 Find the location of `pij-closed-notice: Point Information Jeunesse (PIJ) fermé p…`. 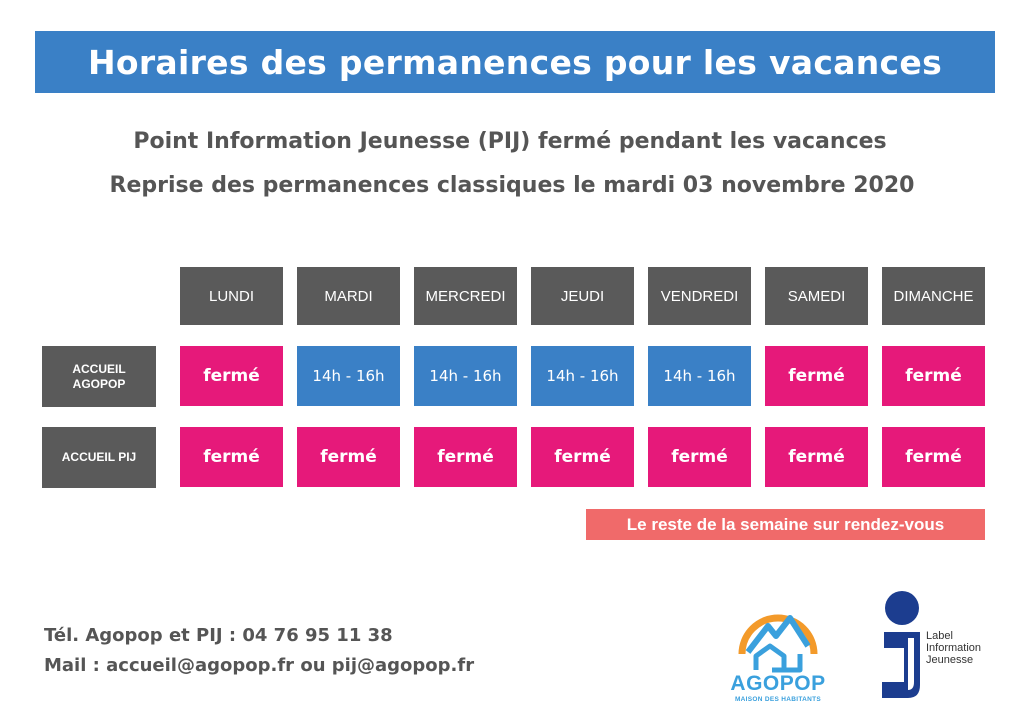

pij-closed-notice: Point Information Jeunesse (PIJ) fermé p… is located at coordinates (510, 141).